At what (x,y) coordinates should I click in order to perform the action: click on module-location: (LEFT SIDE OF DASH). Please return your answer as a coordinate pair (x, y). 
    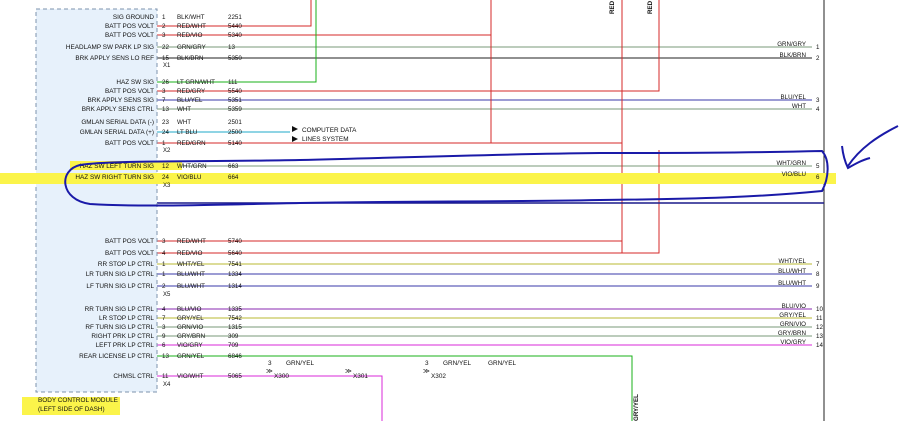
    Looking at the image, I should click on (71, 409).